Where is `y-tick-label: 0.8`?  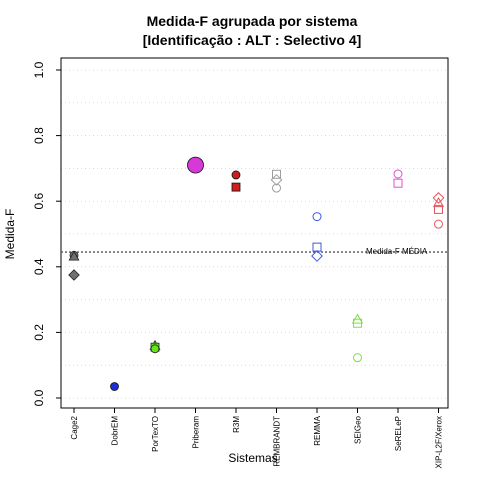
y-tick-label: 0.8 is located at coordinates (39, 135).